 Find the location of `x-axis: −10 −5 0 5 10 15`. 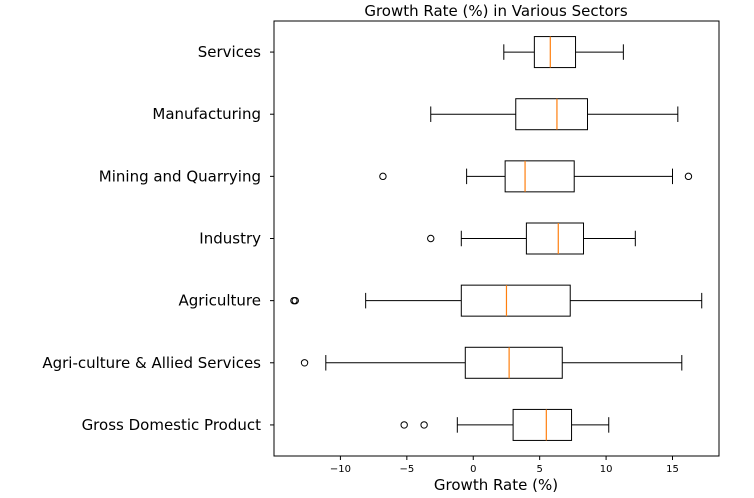

x-axis: −10 −5 0 5 10 15 is located at coordinates (504, 465).